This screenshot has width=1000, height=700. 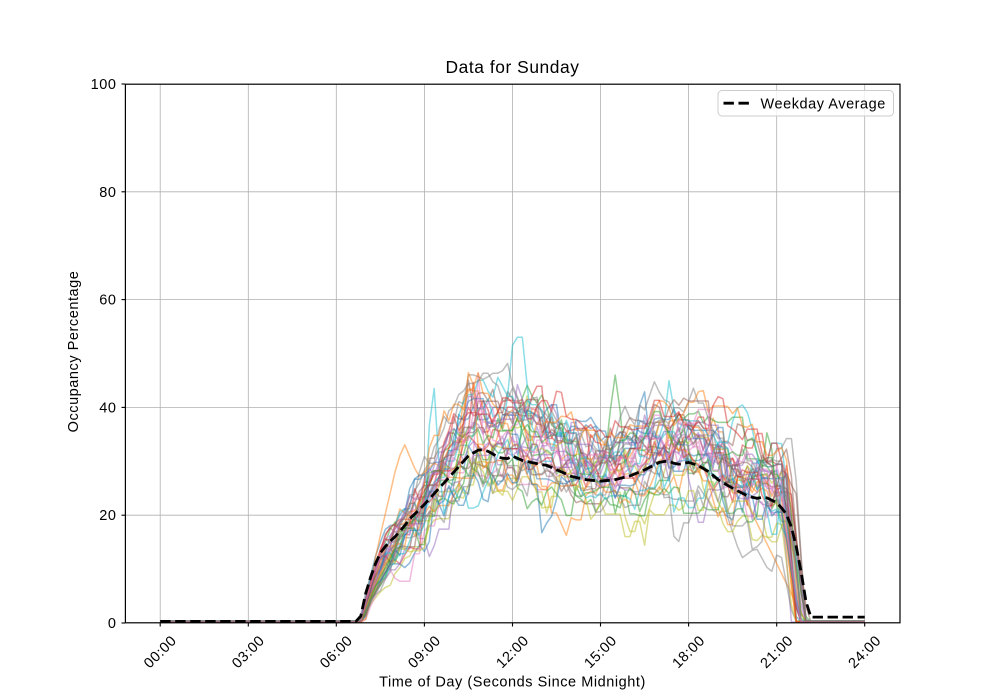 I want to click on svg-text:Time of Day (Seconds Since Mid: Time of Day (Seconds Since Midnight), so click(x=512, y=683).